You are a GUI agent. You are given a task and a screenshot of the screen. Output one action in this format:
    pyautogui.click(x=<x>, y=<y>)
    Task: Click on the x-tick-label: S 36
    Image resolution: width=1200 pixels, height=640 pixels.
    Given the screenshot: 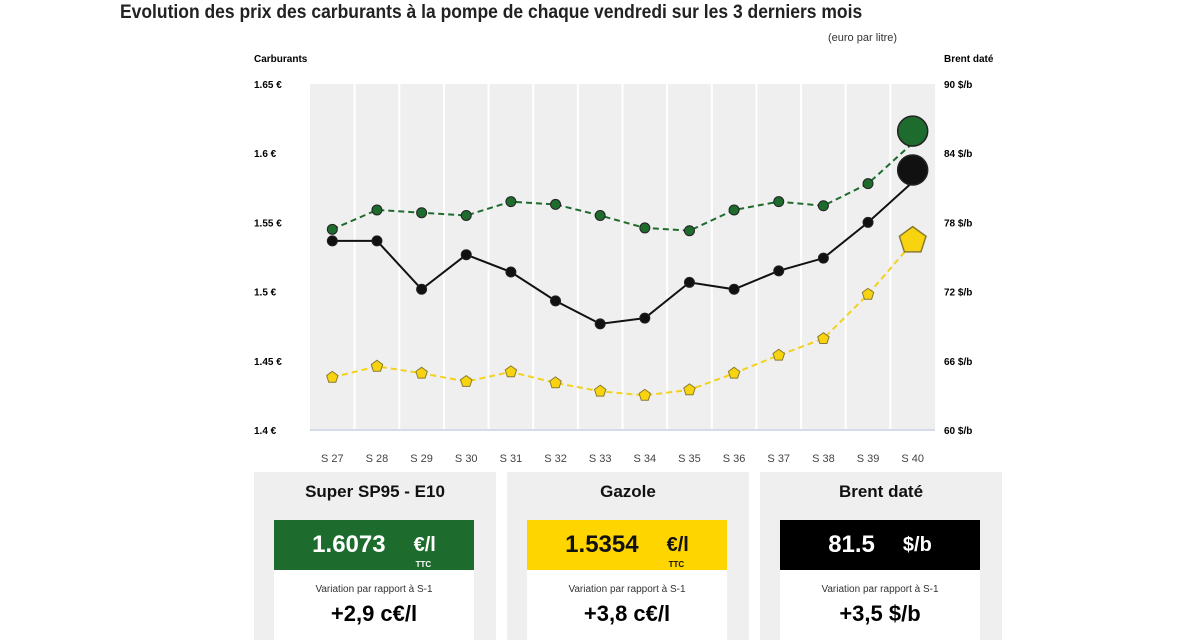 What is the action you would take?
    pyautogui.click(x=734, y=459)
    